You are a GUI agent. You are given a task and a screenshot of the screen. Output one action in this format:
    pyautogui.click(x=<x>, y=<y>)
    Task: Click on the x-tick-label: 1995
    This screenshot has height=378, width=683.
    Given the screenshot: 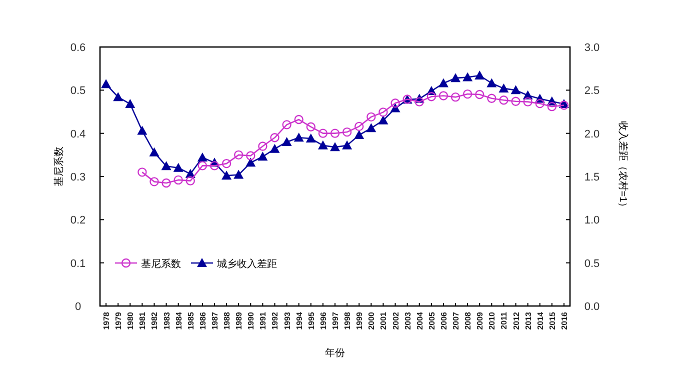 What is the action you would take?
    pyautogui.click(x=311, y=320)
    